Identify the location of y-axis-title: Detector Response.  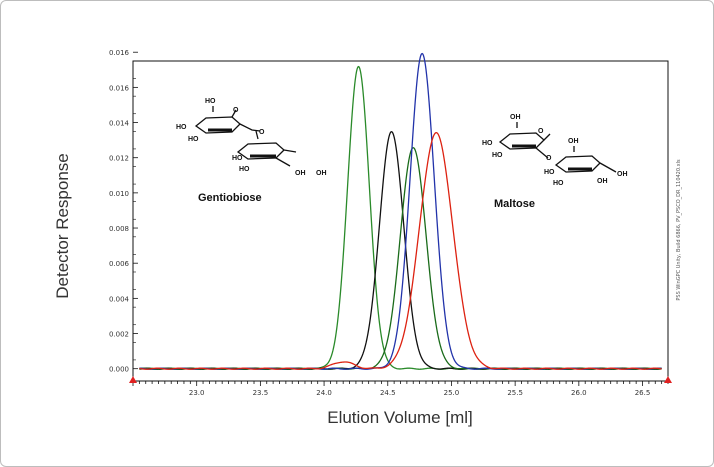
(62, 226).